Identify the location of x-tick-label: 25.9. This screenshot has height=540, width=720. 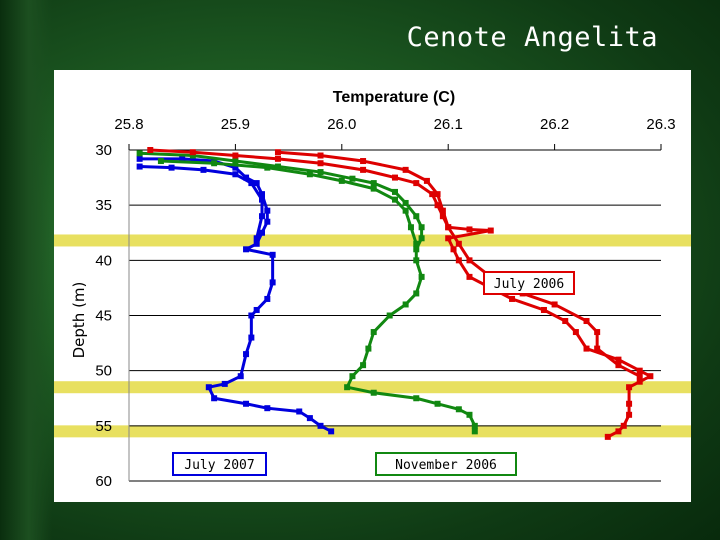
(235, 124).